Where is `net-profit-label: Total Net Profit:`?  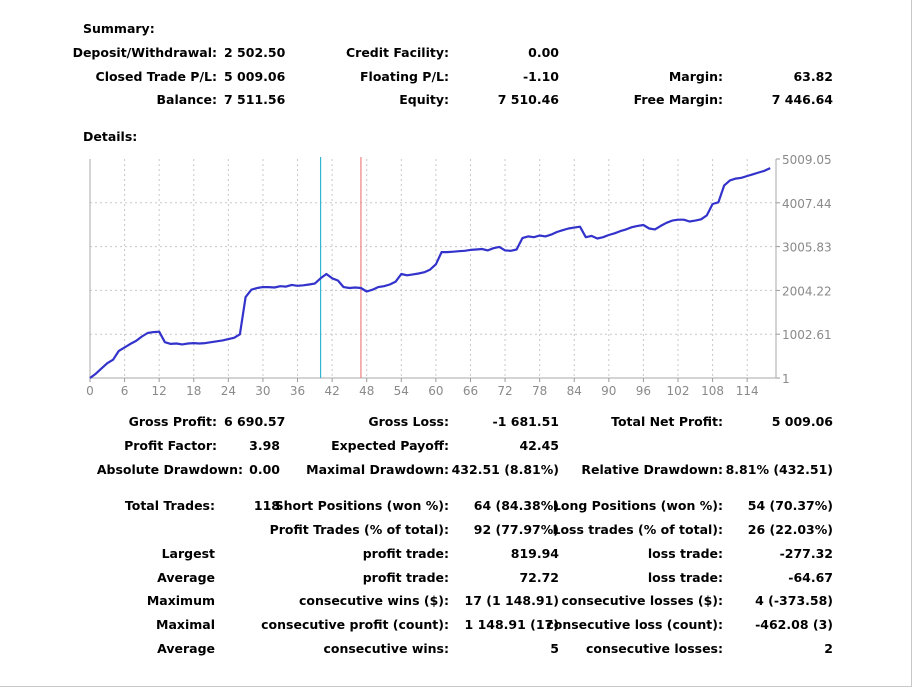 net-profit-label: Total Net Profit: is located at coordinates (667, 421).